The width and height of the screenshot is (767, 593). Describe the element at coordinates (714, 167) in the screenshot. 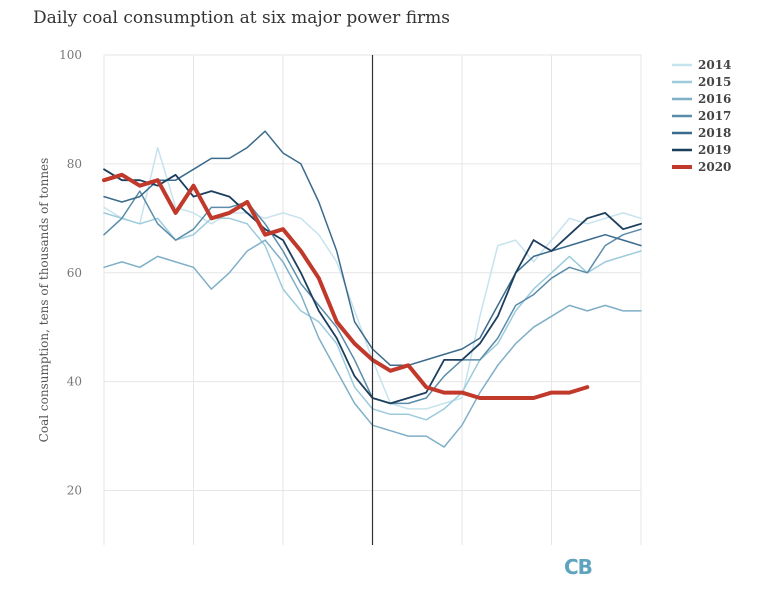

I see `legend-label-2020: 2020` at that location.